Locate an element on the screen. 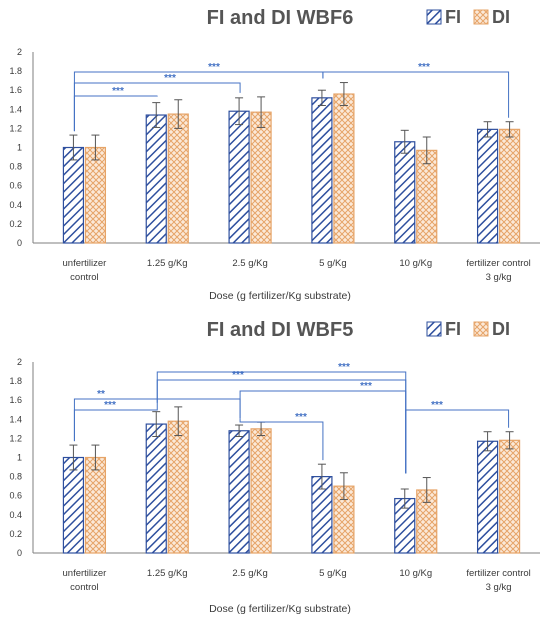 This screenshot has height=629, width=550. significance-label: ** is located at coordinates (101, 394).